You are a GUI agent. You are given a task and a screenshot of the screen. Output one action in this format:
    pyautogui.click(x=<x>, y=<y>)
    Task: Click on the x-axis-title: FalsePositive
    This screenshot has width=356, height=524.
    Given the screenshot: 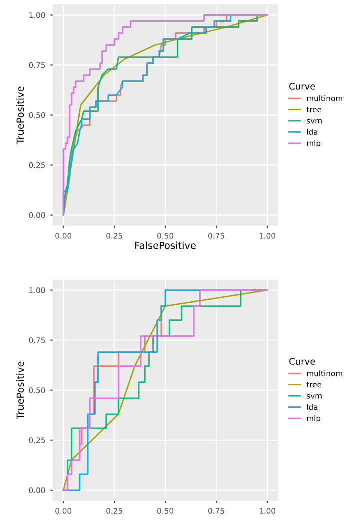 What is the action you would take?
    pyautogui.click(x=166, y=246)
    